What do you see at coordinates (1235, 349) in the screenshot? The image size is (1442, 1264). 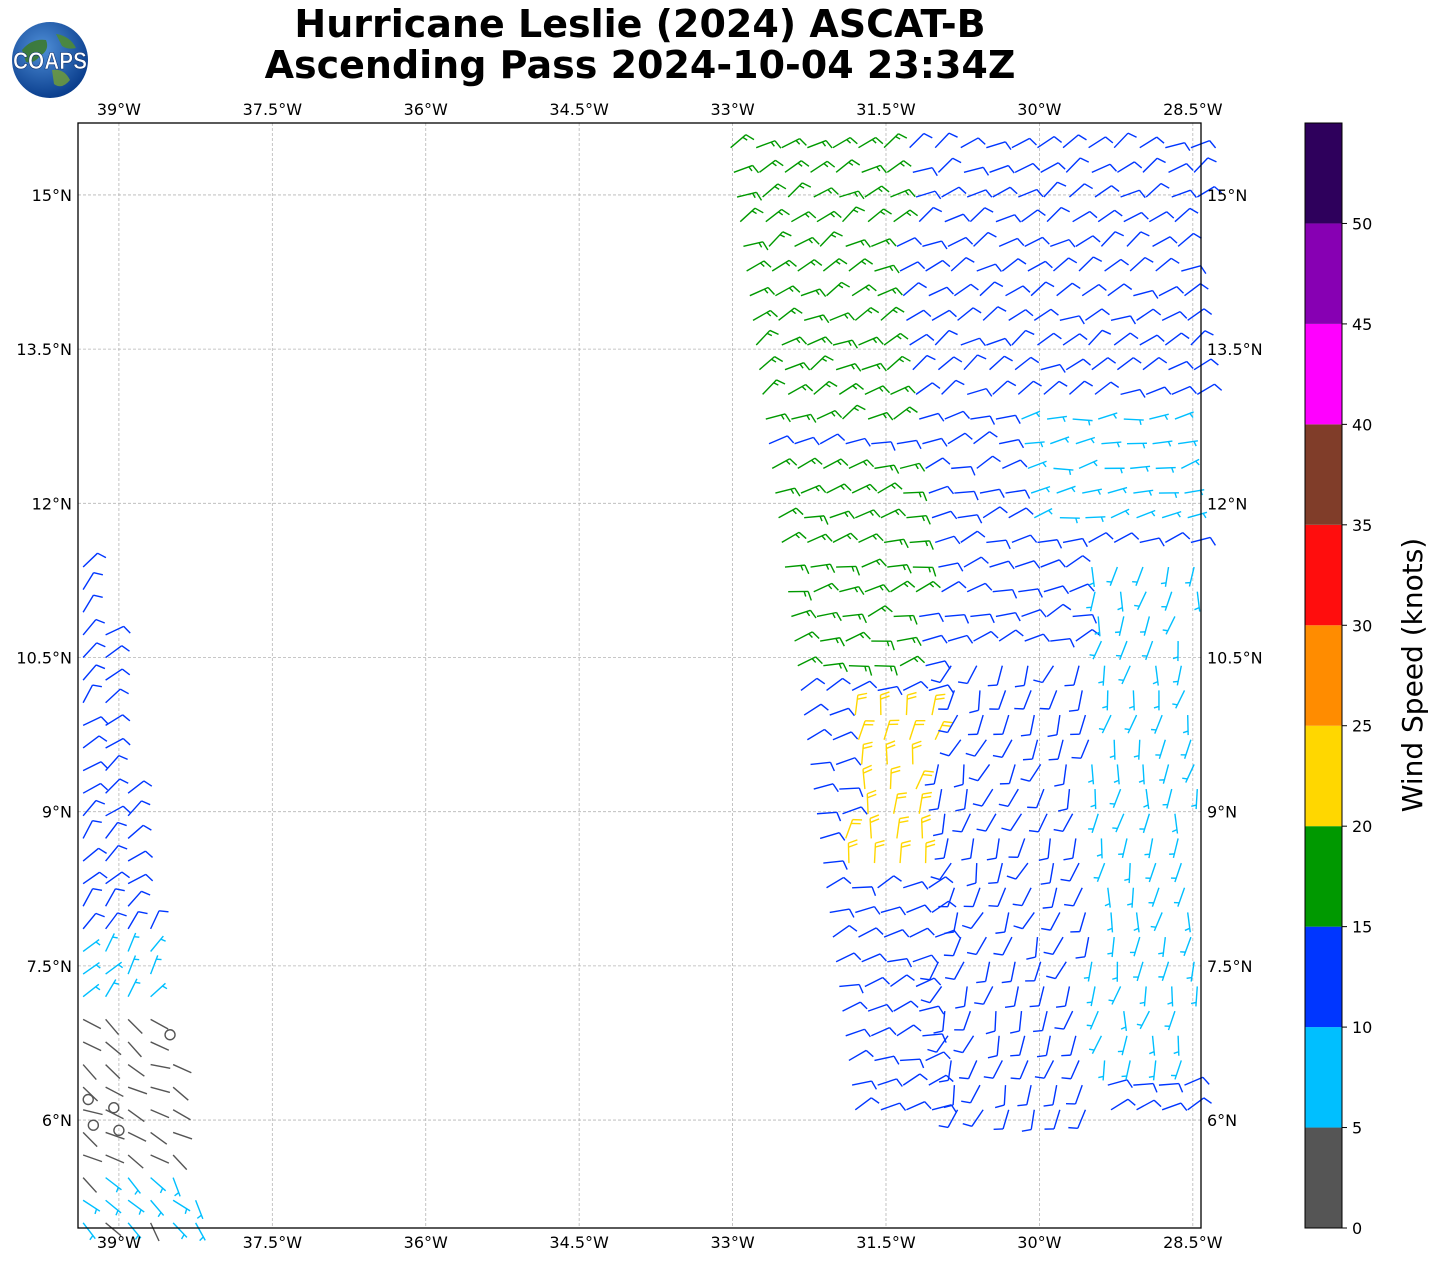 I see `lat-tick-label-right: 13.5°N` at bounding box center [1235, 349].